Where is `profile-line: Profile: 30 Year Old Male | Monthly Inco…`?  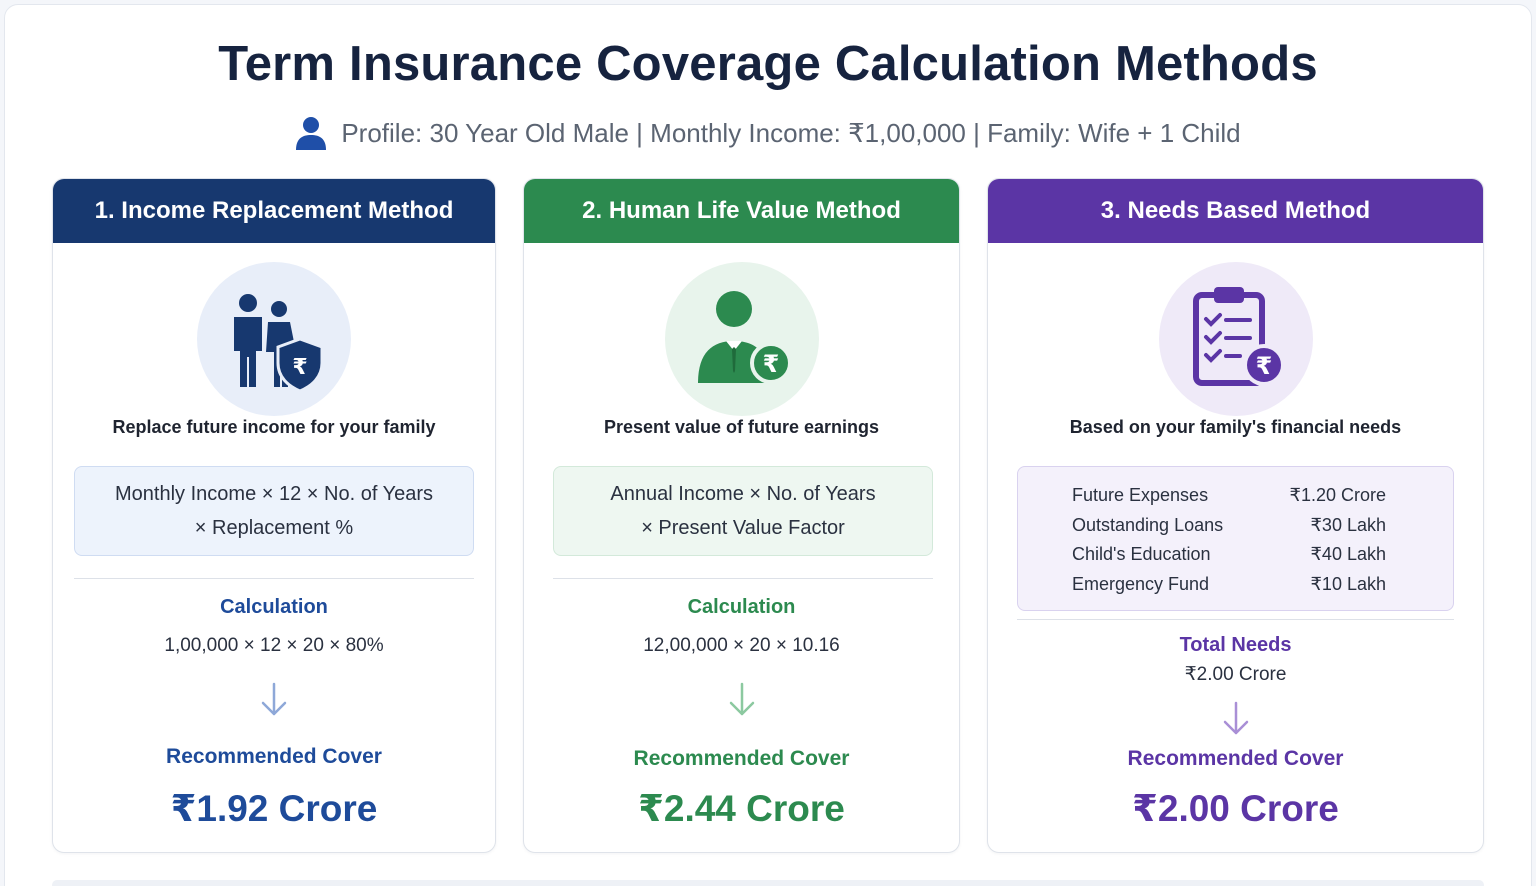
profile-line: Profile: 30 Year Old Male | Monthly Inco… is located at coordinates (768, 133).